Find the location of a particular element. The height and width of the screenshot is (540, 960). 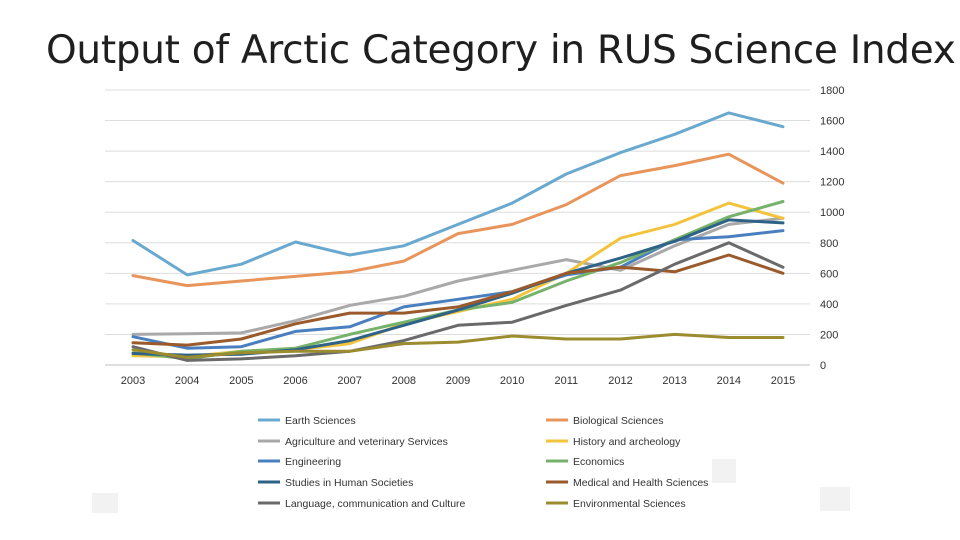

y-tick-label: 800 is located at coordinates (829, 244).